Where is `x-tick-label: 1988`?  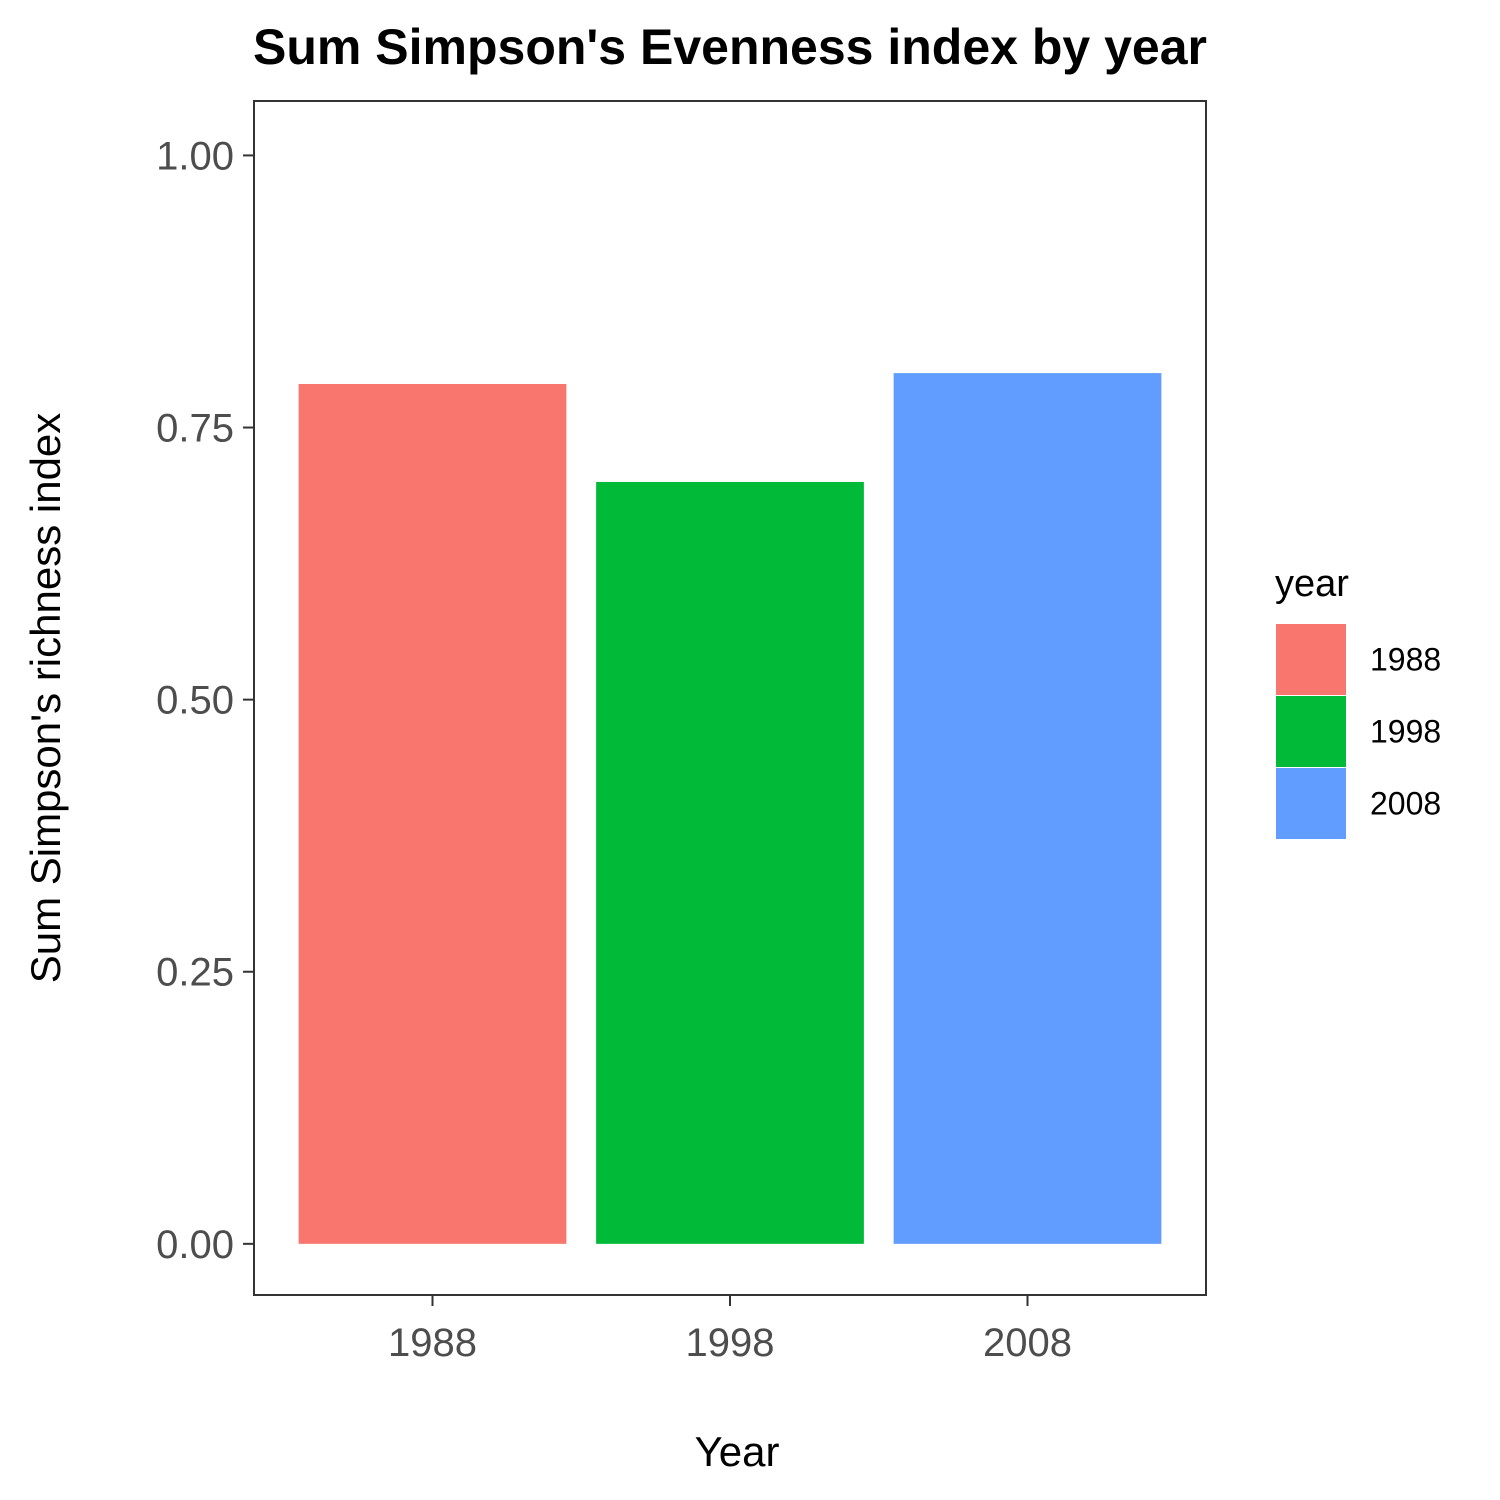 x-tick-label: 1988 is located at coordinates (432, 1343).